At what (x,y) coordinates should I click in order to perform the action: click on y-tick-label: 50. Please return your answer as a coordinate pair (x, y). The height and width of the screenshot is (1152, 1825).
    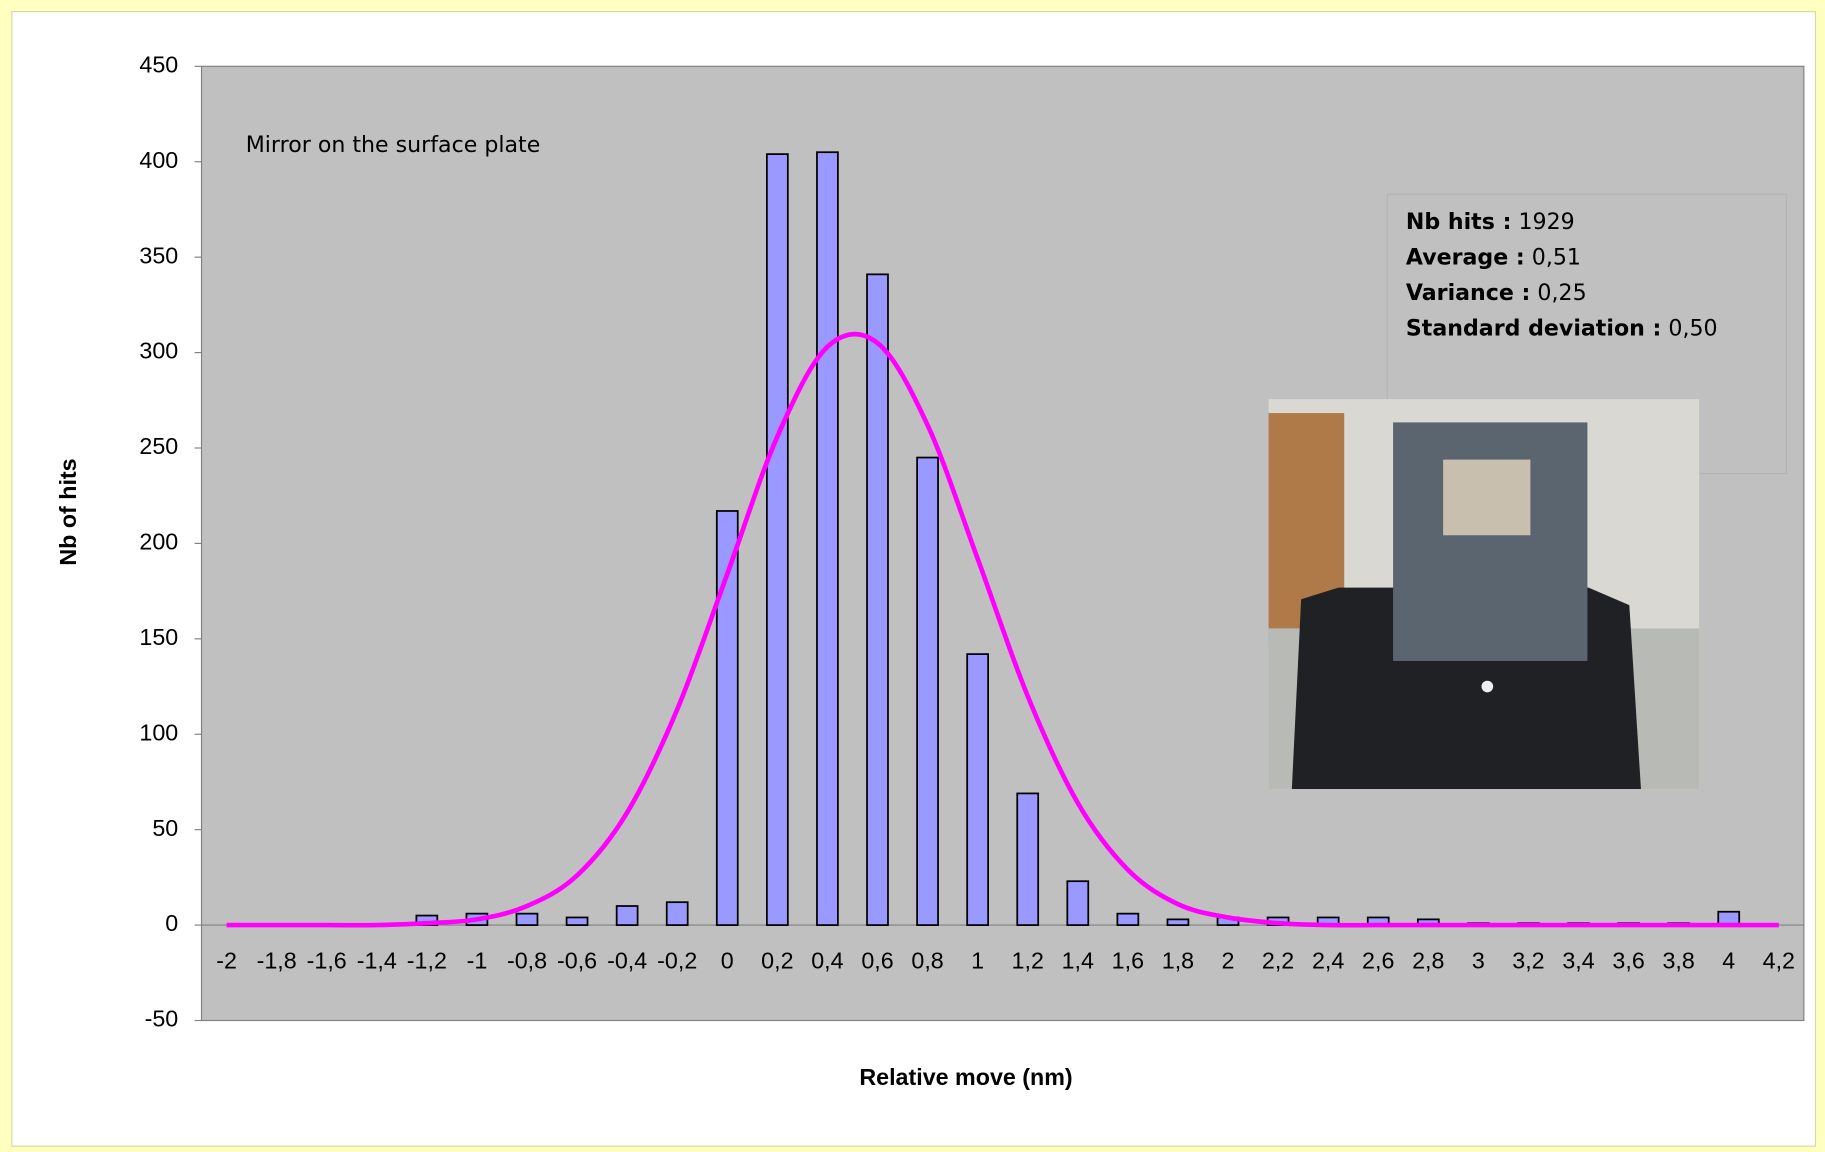
    Looking at the image, I should click on (165, 828).